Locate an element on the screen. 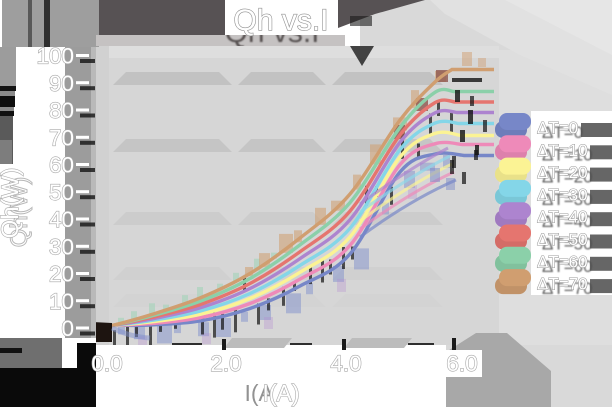 This screenshot has height=412, width=612. svg-text: 40 is located at coordinates (61, 219).